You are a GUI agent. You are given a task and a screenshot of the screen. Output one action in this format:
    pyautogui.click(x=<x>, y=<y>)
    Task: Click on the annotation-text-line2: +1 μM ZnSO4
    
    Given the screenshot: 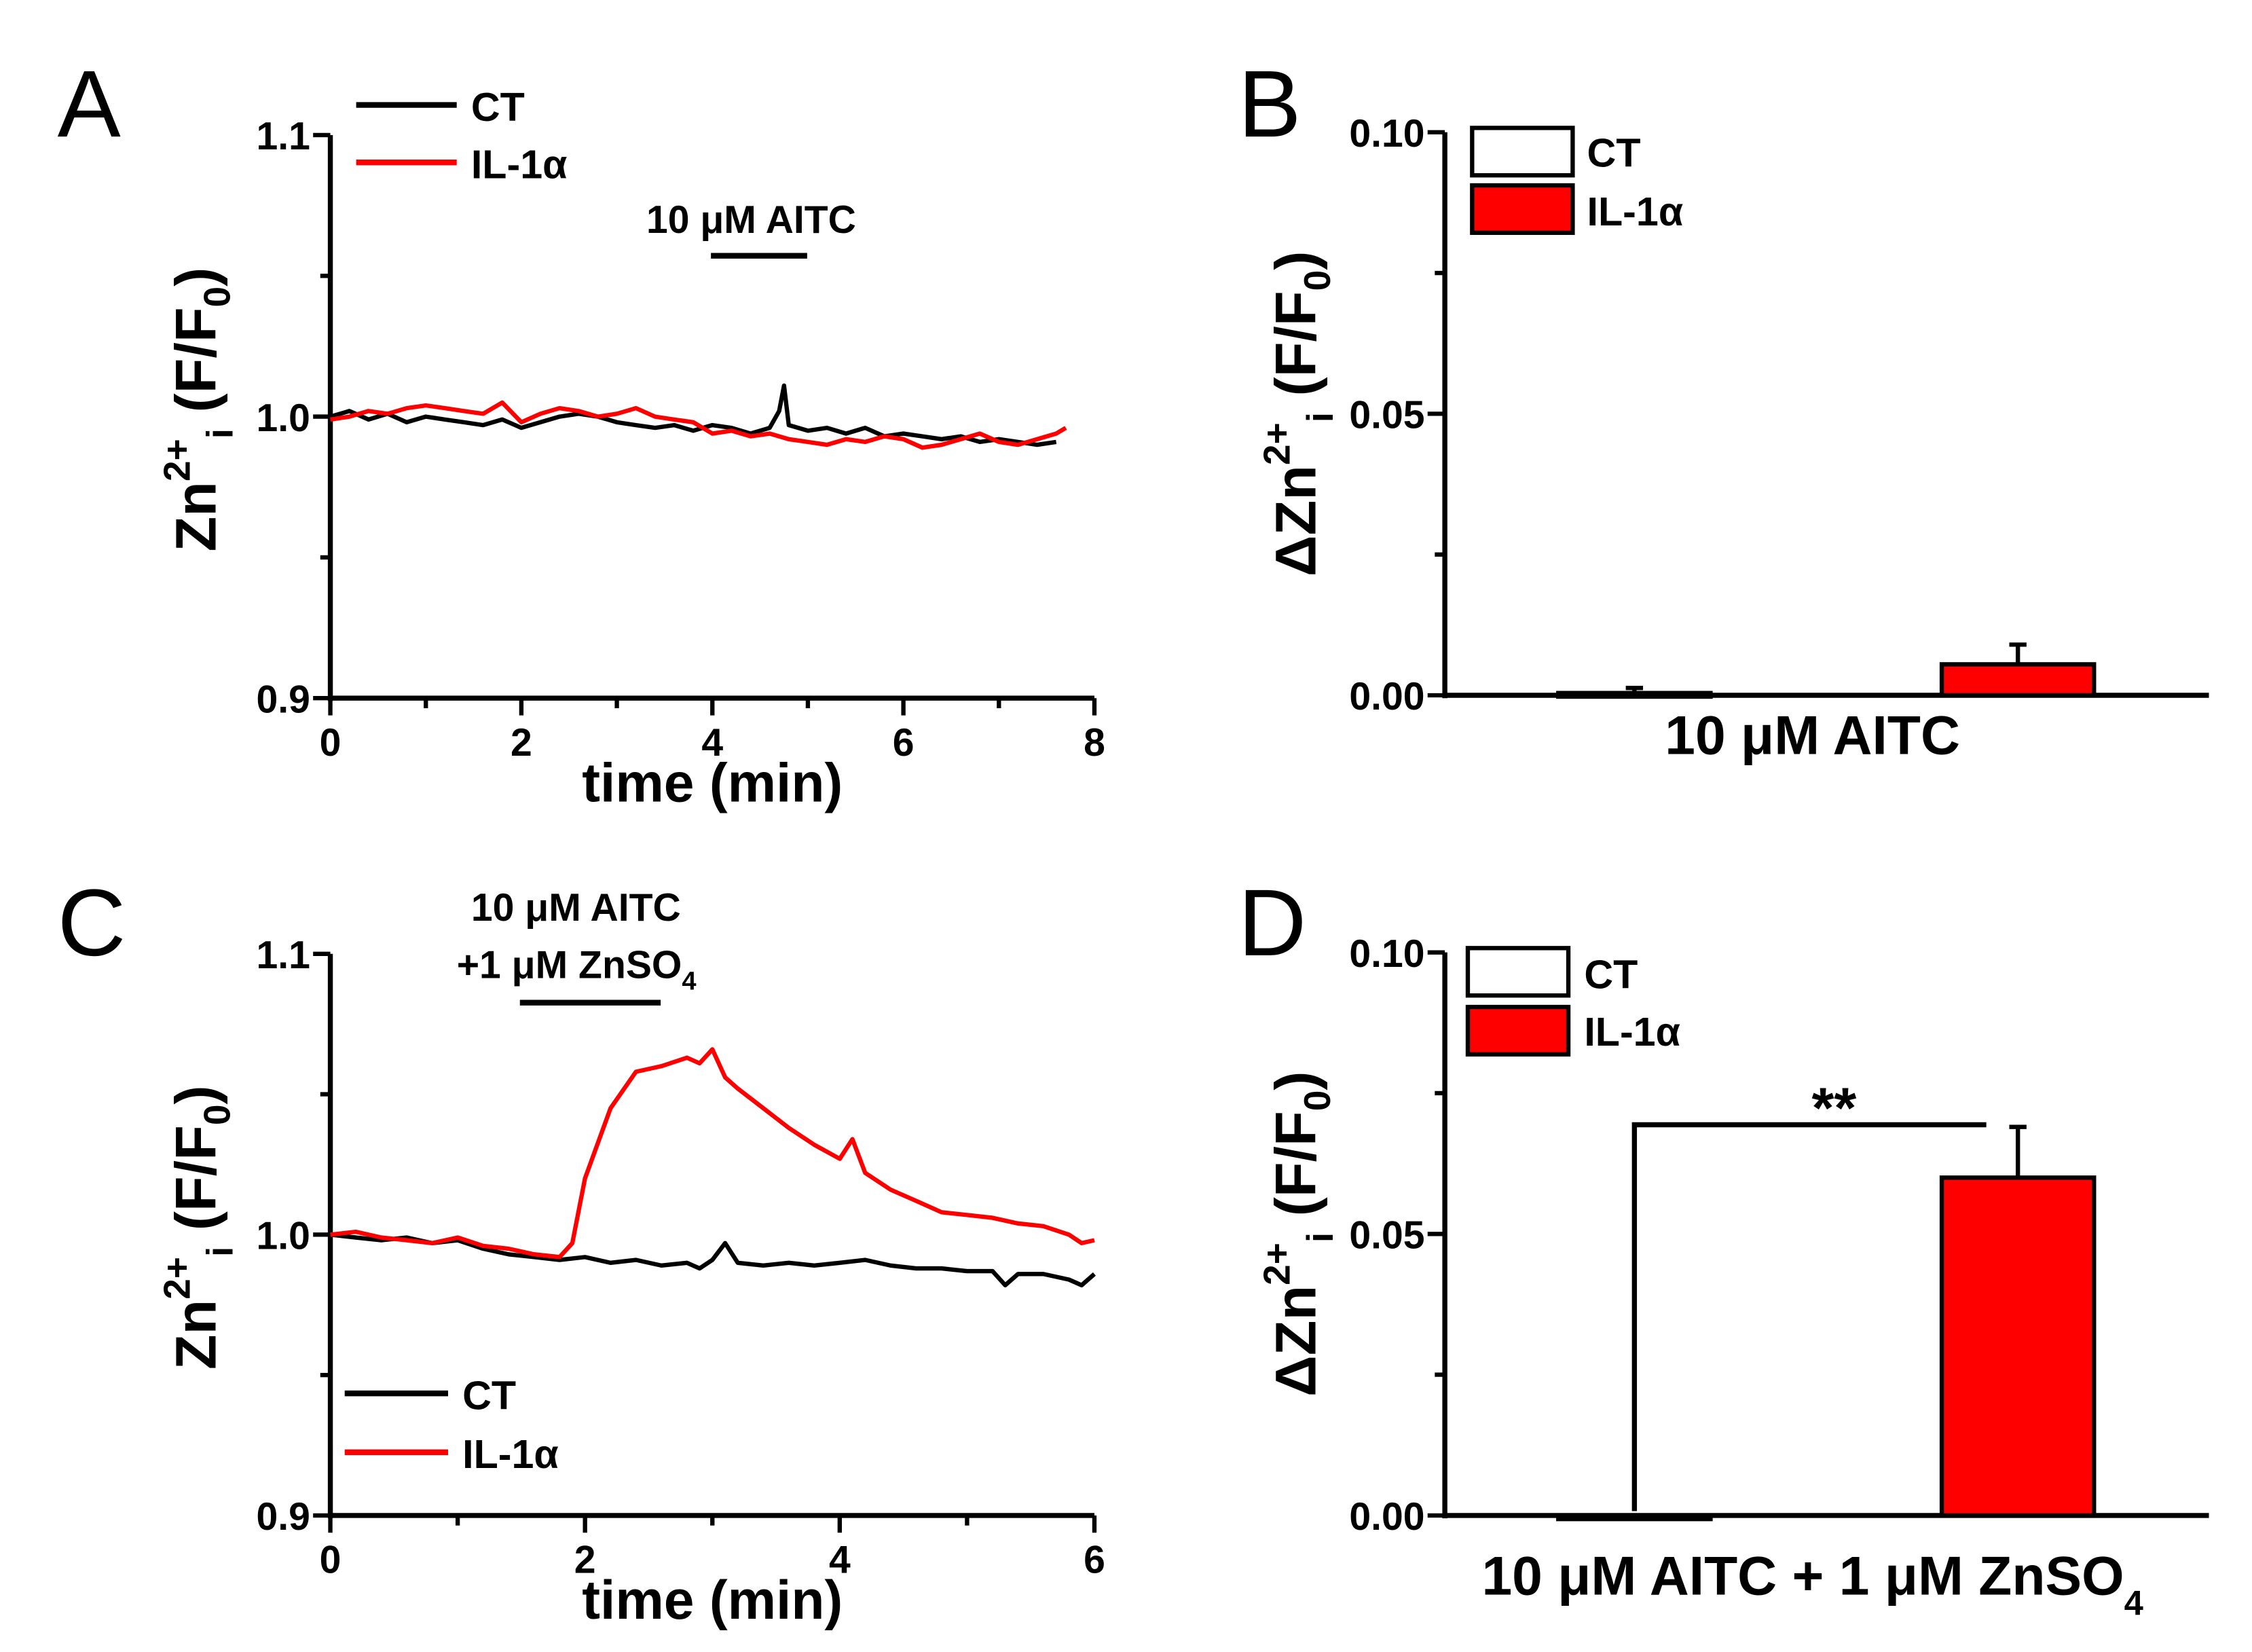 What is the action you would take?
    pyautogui.click(x=577, y=970)
    